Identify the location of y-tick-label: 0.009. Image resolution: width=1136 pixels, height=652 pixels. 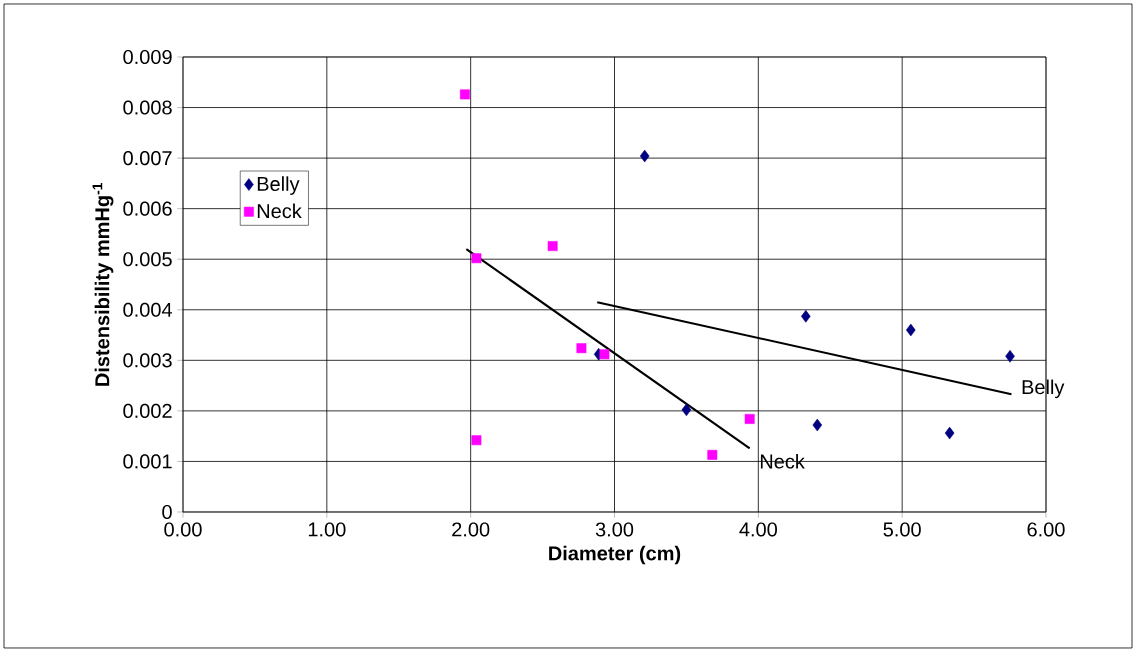
(147, 57).